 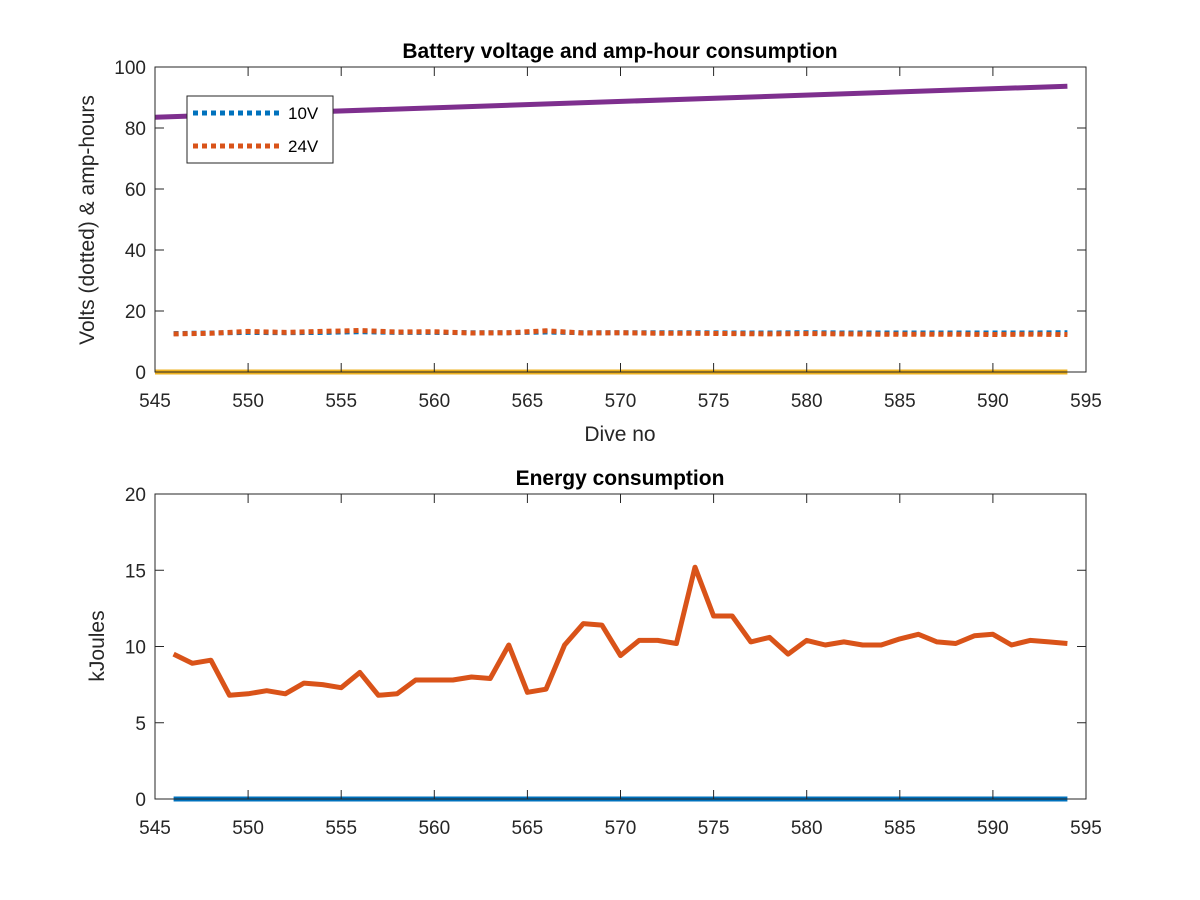 What do you see at coordinates (140, 373) in the screenshot?
I see `top-y-tick-label: 0` at bounding box center [140, 373].